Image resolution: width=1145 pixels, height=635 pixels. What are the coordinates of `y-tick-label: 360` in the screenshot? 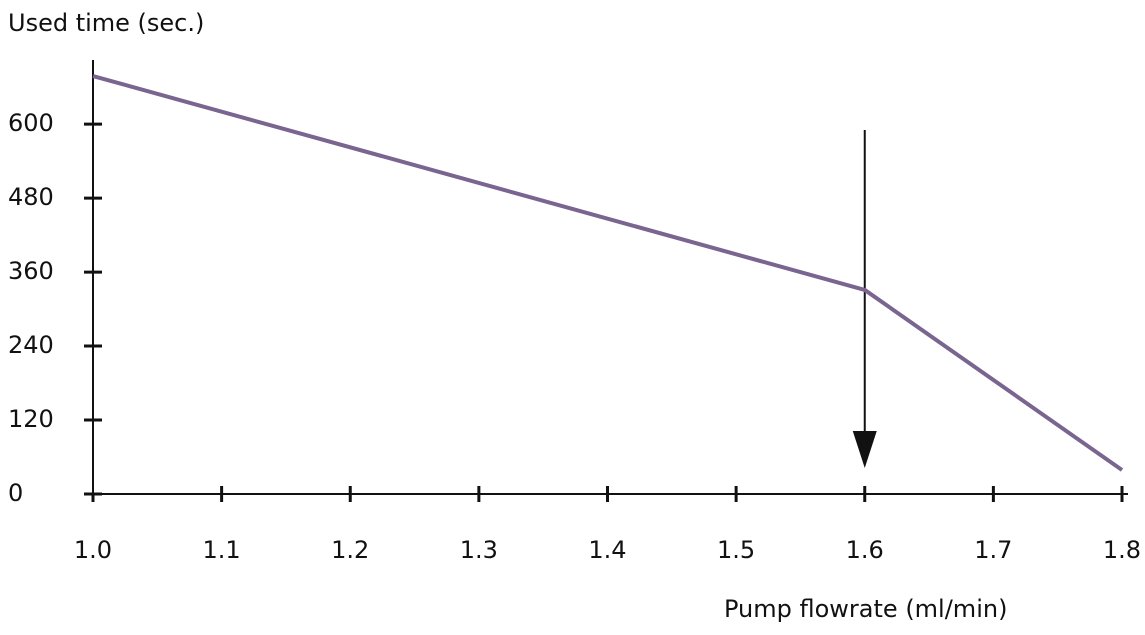 It's located at (31, 271).